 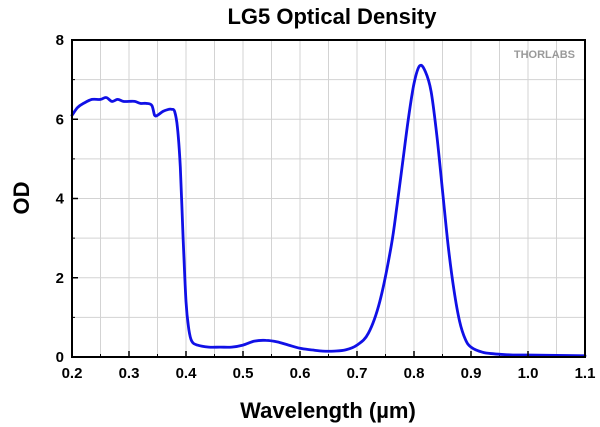 I want to click on x-tick-label: 0.3, so click(x=129, y=373).